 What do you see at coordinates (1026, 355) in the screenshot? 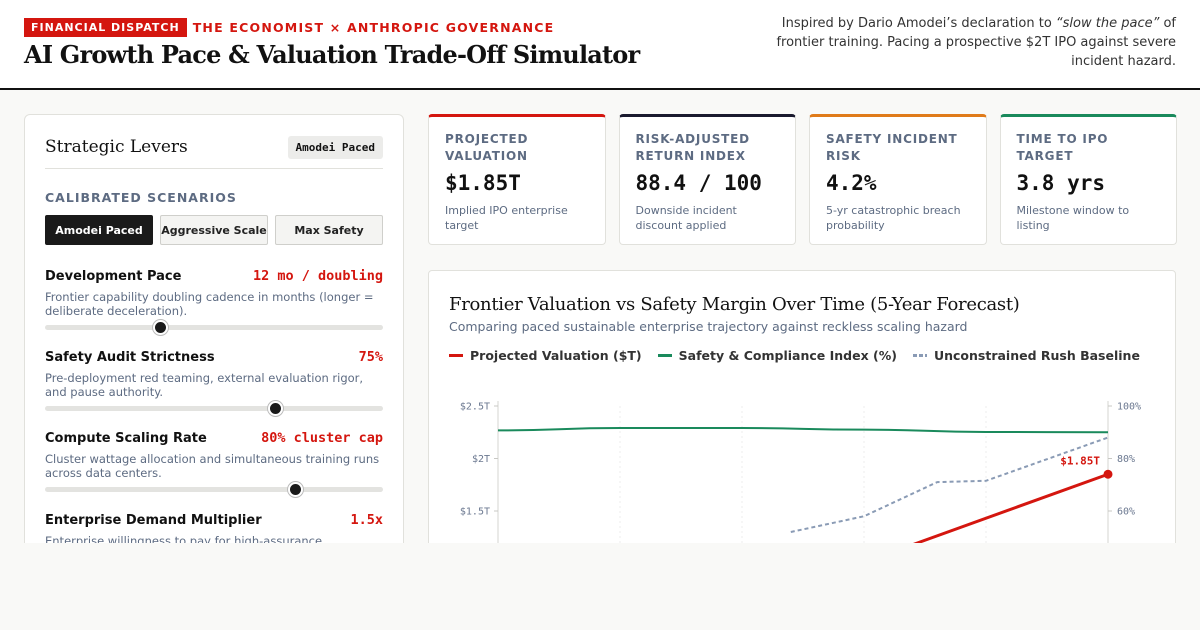
I see `legend-item-rush-baseline: Unconstrained Rush Baseline` at bounding box center [1026, 355].